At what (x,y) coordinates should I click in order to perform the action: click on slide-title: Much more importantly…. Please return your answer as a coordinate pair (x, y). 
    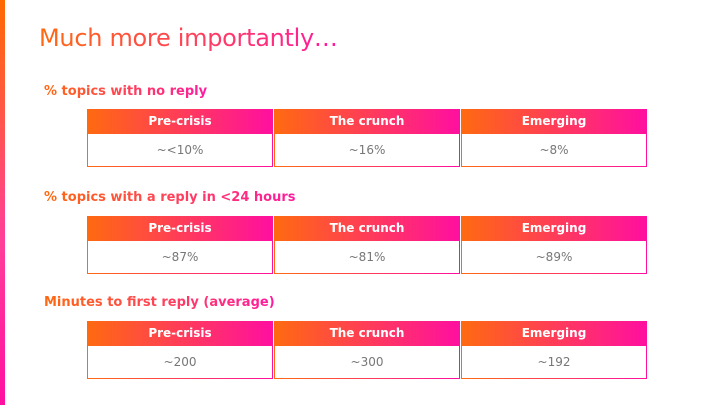
    Looking at the image, I should click on (188, 38).